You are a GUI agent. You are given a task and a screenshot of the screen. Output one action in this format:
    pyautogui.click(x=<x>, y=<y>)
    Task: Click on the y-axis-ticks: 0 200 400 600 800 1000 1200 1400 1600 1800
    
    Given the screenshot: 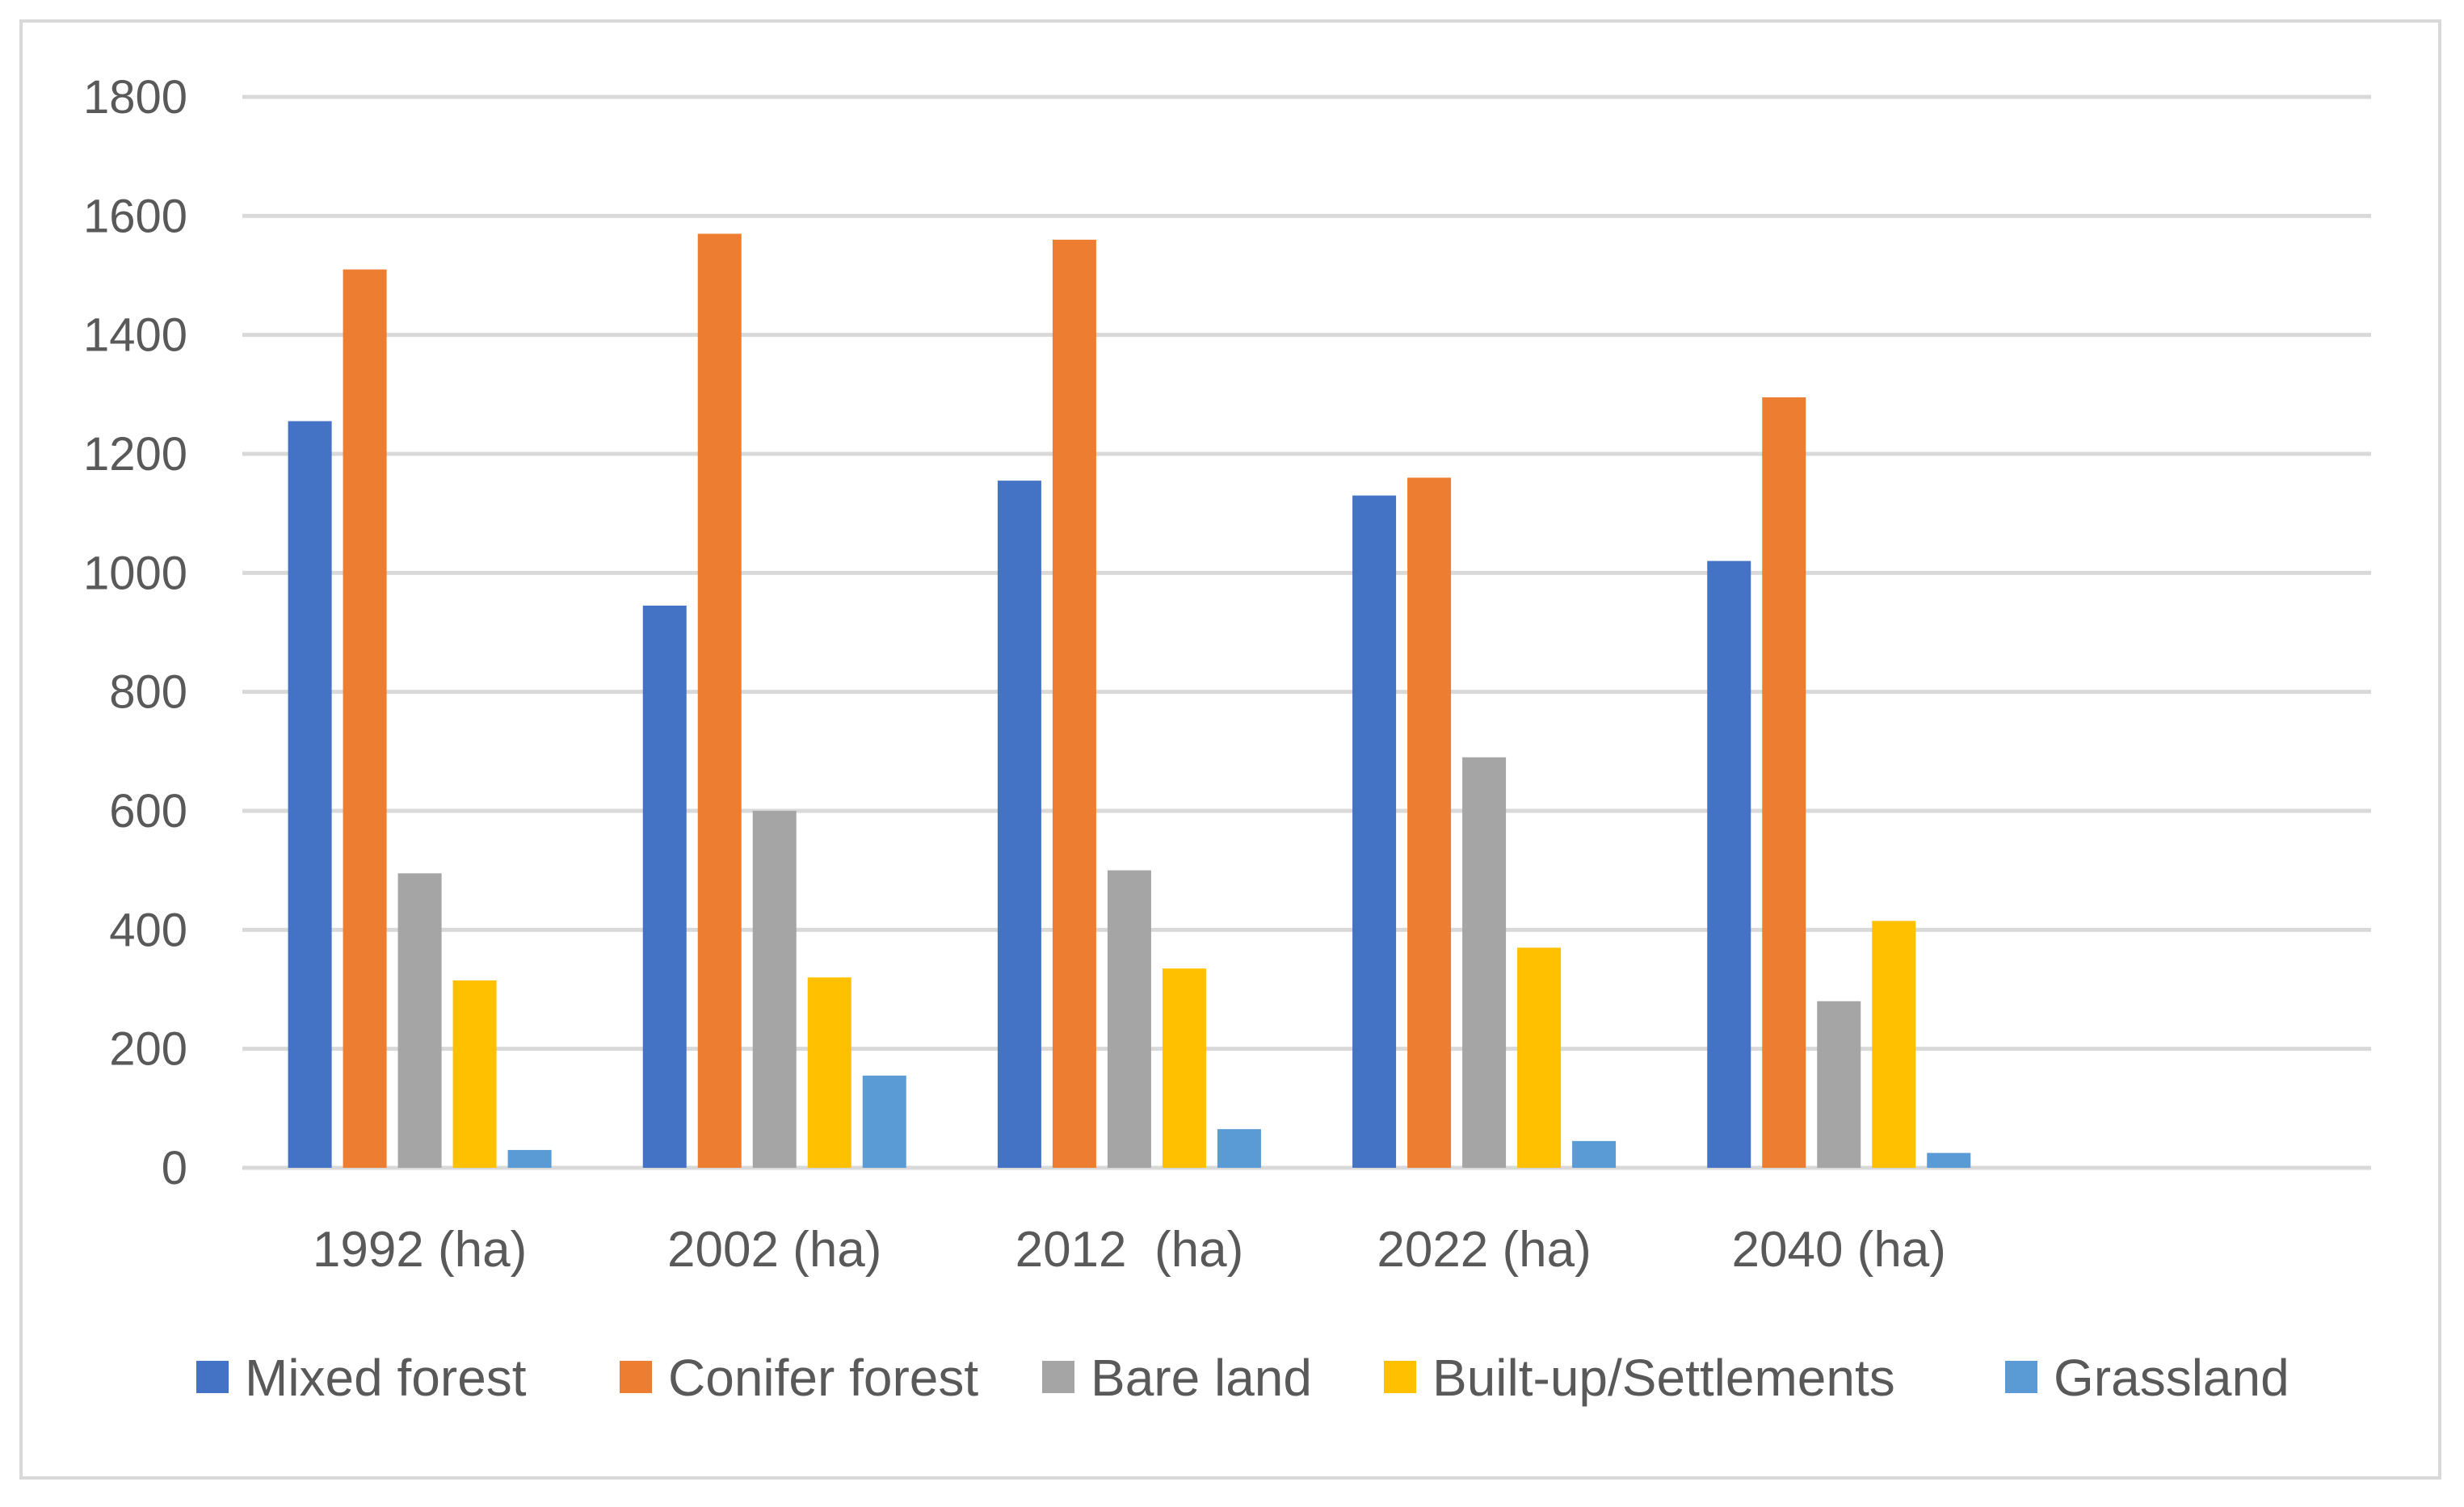 What is the action you would take?
    pyautogui.click(x=135, y=632)
    